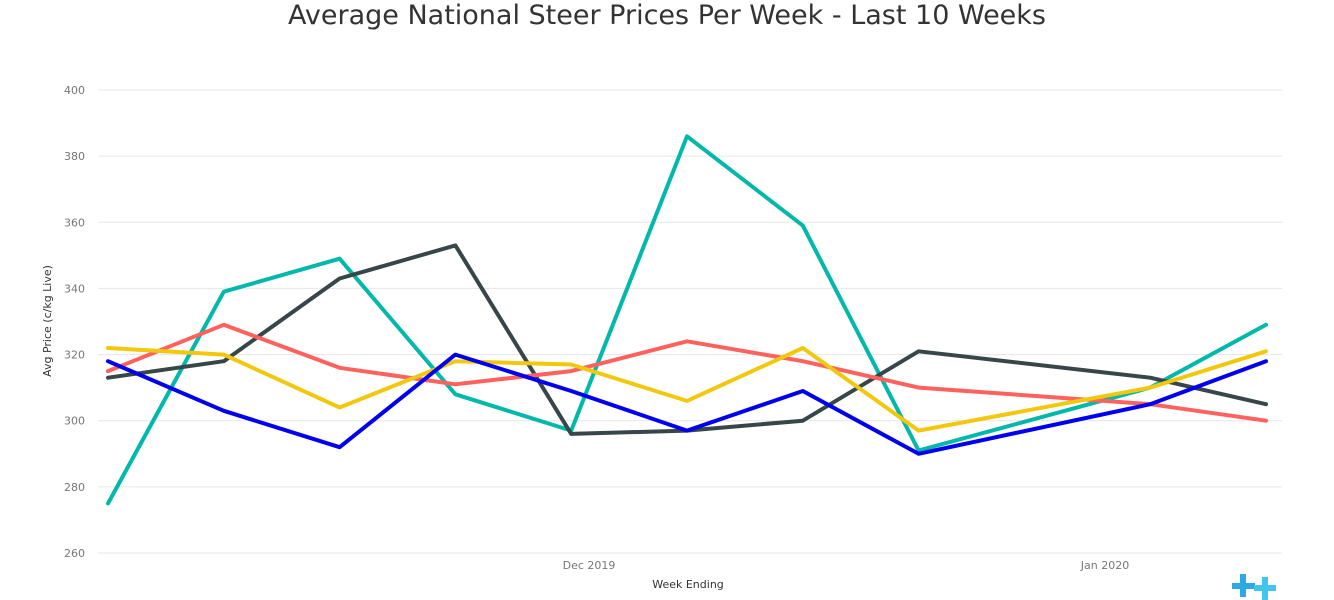 The width and height of the screenshot is (1334, 600). What do you see at coordinates (74, 156) in the screenshot?
I see `y-tick-label: 380` at bounding box center [74, 156].